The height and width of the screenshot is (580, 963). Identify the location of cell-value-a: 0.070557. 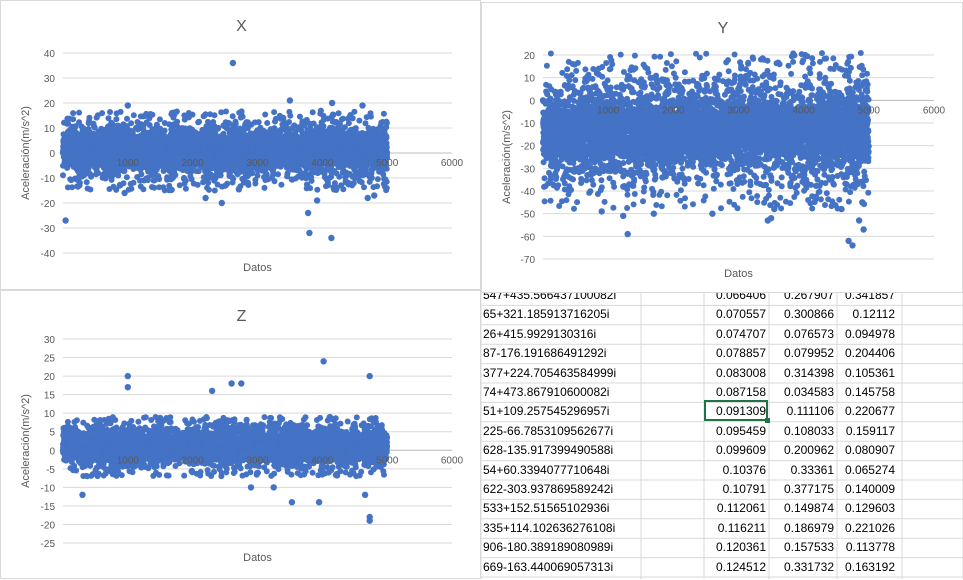
(734, 314).